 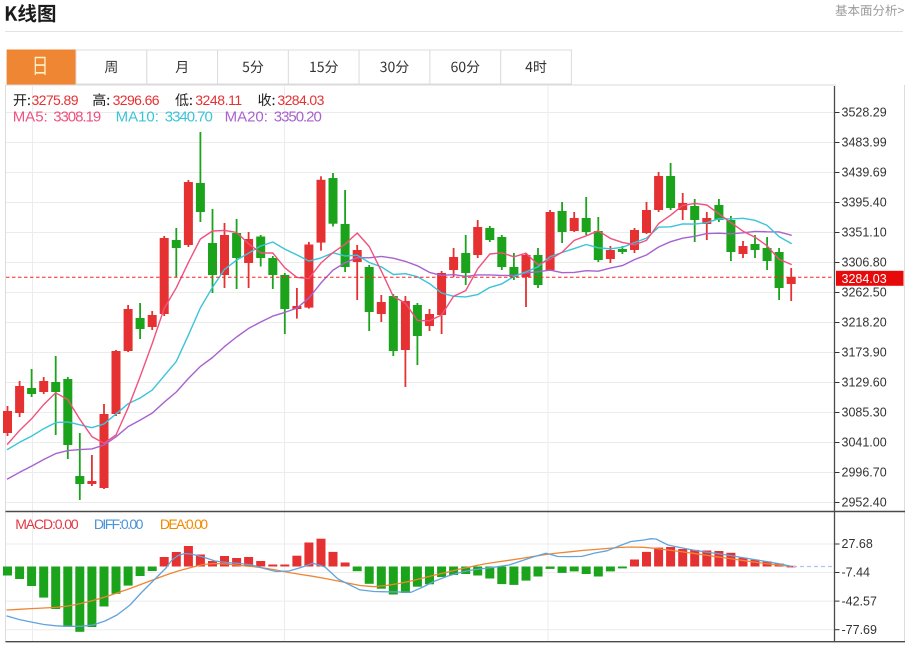 What do you see at coordinates (864, 443) in the screenshot?
I see `svg-text: 3041.00` at bounding box center [864, 443].